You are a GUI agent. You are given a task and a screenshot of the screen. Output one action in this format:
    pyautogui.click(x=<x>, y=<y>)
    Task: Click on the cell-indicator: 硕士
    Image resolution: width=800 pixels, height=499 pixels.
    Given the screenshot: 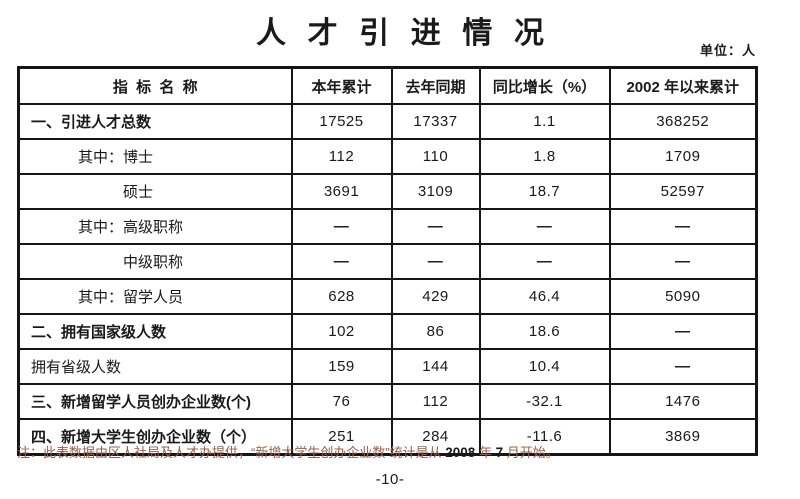 What is the action you would take?
    pyautogui.click(x=155, y=191)
    